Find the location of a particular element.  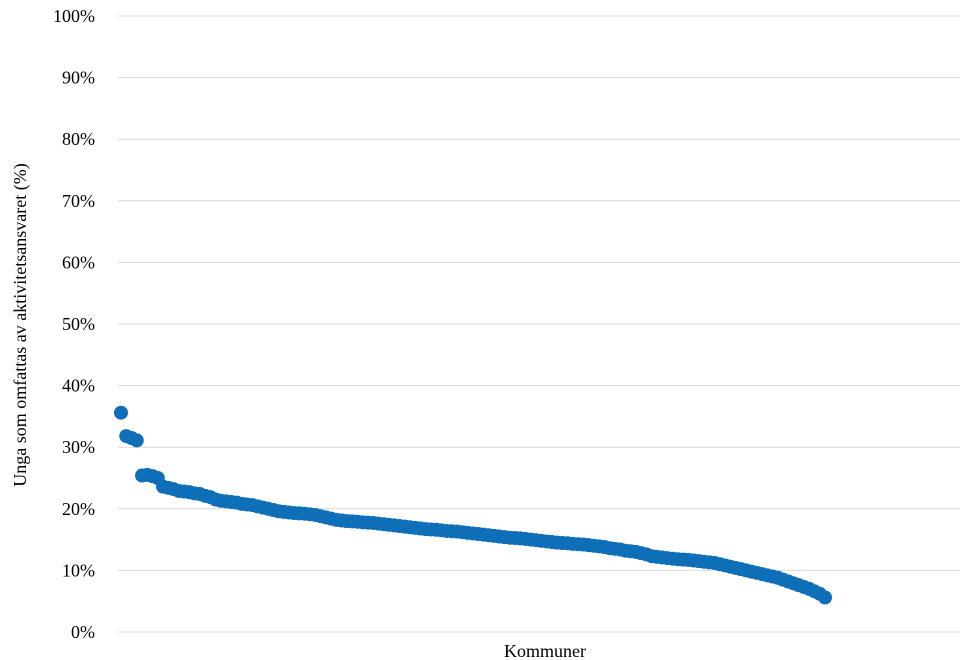

y-axis-tick-labels: 0% 10% 20% 30% 40% 50% 60% 70% 80% 90% 100% is located at coordinates (74, 324).